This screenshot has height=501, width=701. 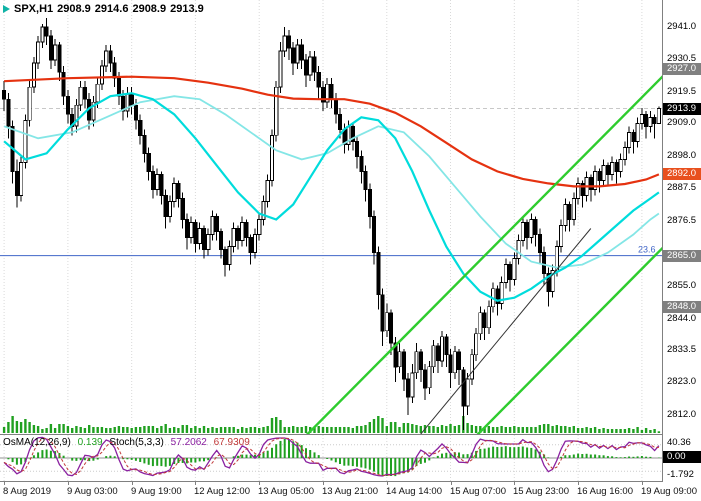 What do you see at coordinates (554, 351) in the screenshot?
I see `trendline-green-lower` at bounding box center [554, 351].